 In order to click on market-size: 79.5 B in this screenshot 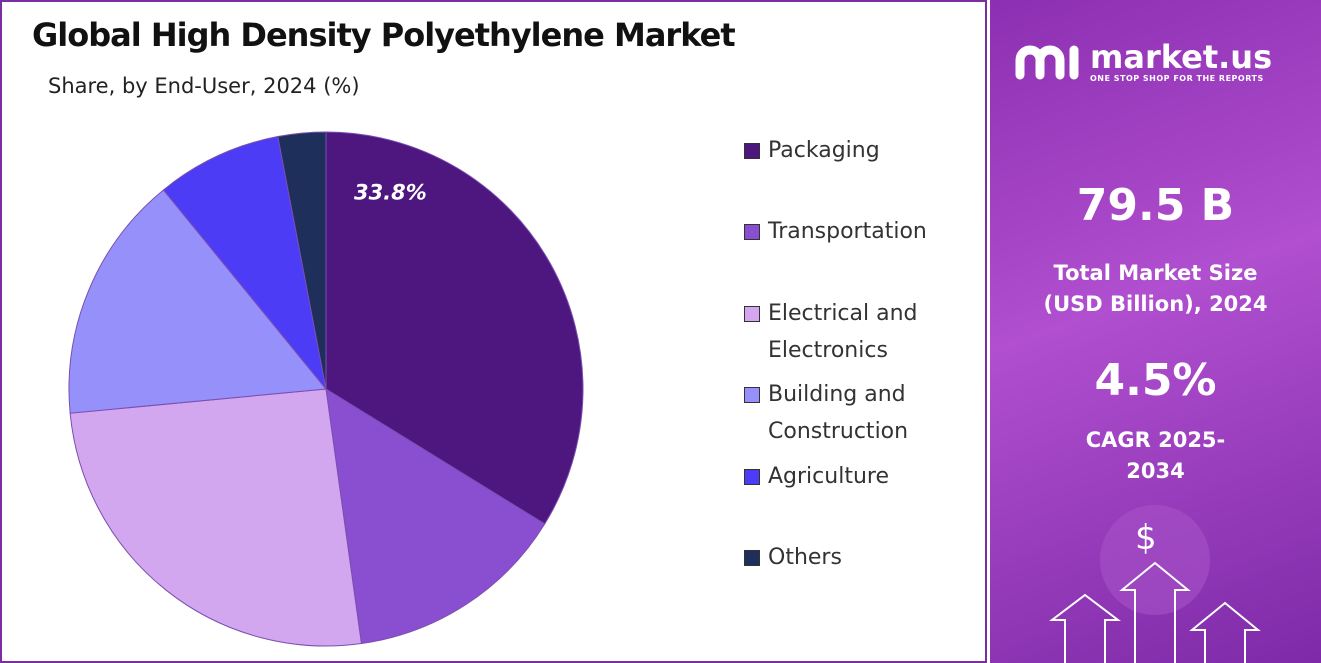, I will do `click(1155, 205)`.